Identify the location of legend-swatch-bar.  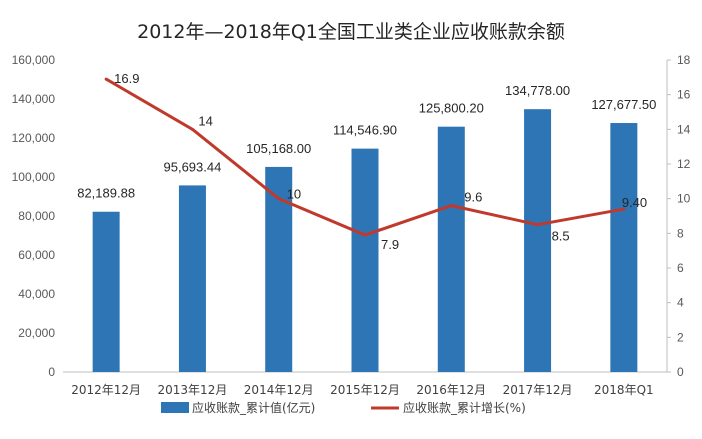
(175, 407).